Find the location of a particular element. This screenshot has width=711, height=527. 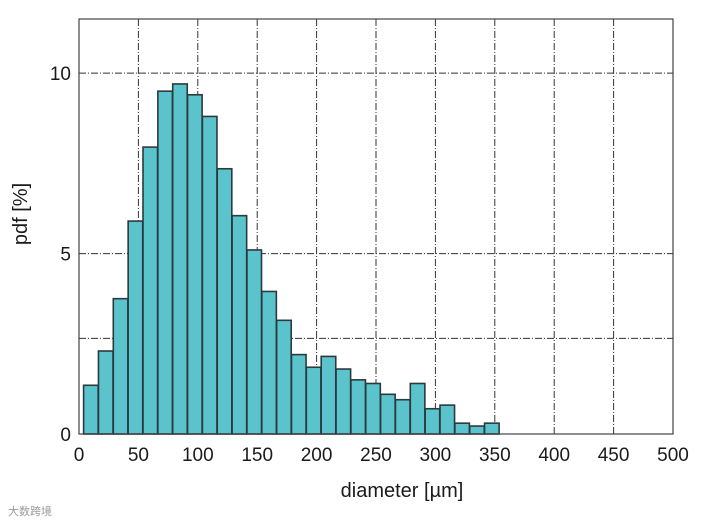

x-tick-label: 0 is located at coordinates (79, 455).